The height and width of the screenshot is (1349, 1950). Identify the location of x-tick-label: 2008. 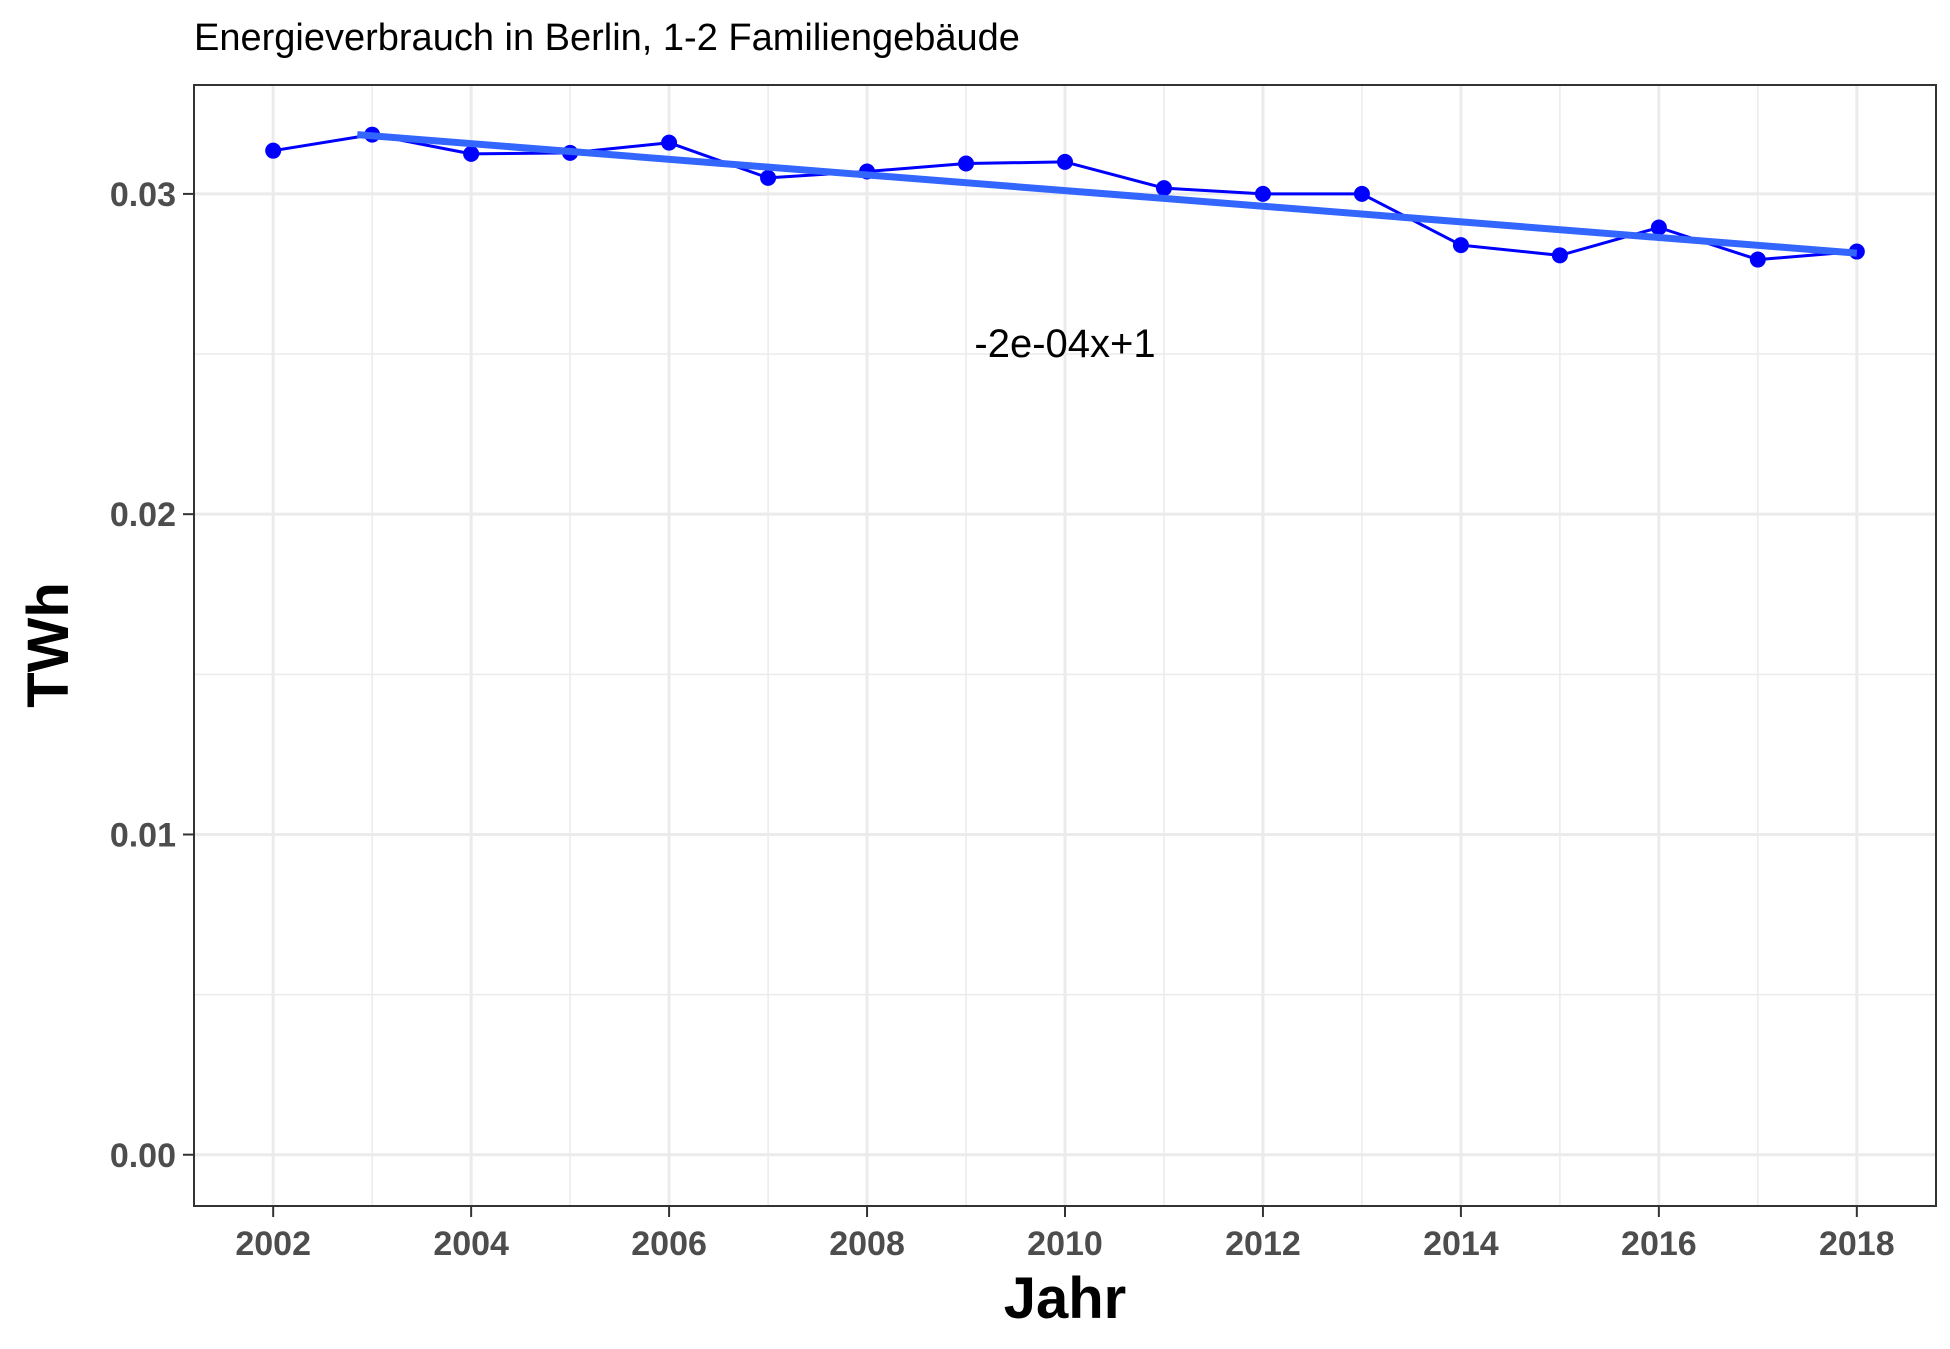
(867, 1244).